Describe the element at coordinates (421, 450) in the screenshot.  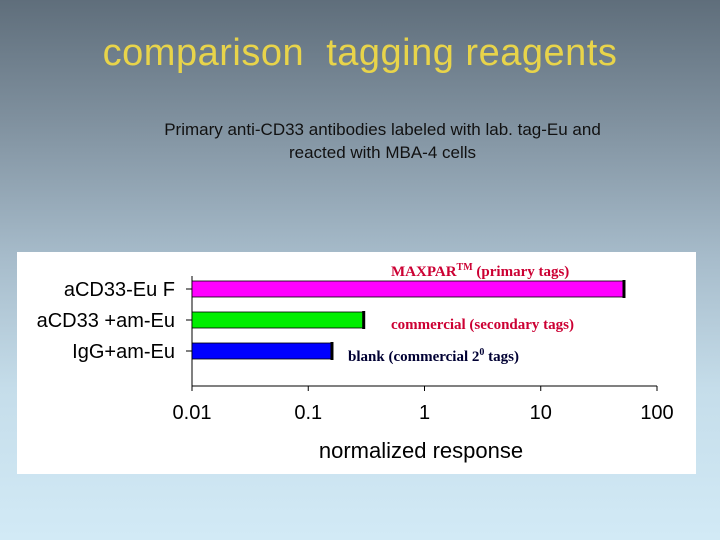
I see `x-axis-title: normalized response` at that location.